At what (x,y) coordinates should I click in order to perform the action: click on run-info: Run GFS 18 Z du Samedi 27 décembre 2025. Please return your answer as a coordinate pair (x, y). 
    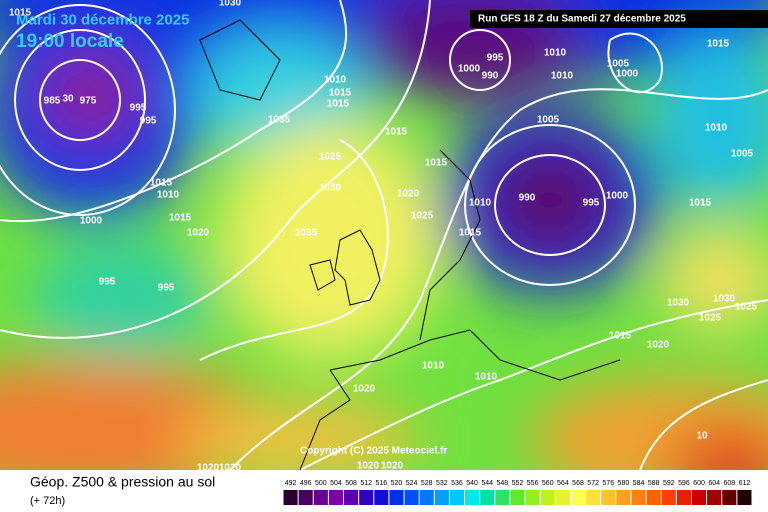
    Looking at the image, I should click on (582, 19).